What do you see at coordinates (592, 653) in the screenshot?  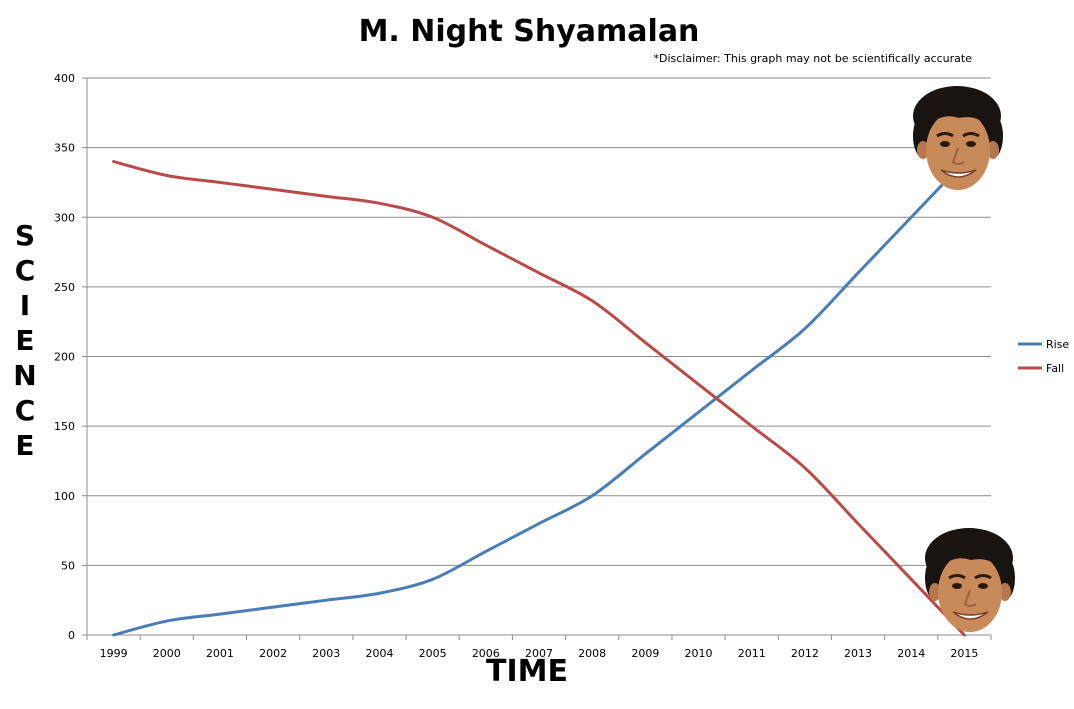 I see `x-tick-label: 2008` at bounding box center [592, 653].